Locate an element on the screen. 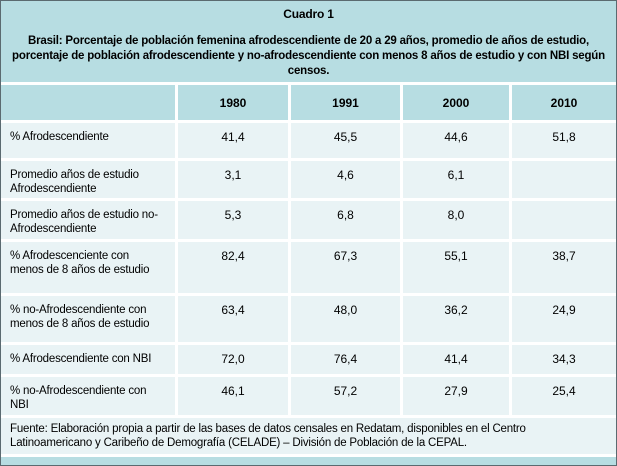 The image size is (617, 466). table-cell: 45,5 is located at coordinates (345, 140).